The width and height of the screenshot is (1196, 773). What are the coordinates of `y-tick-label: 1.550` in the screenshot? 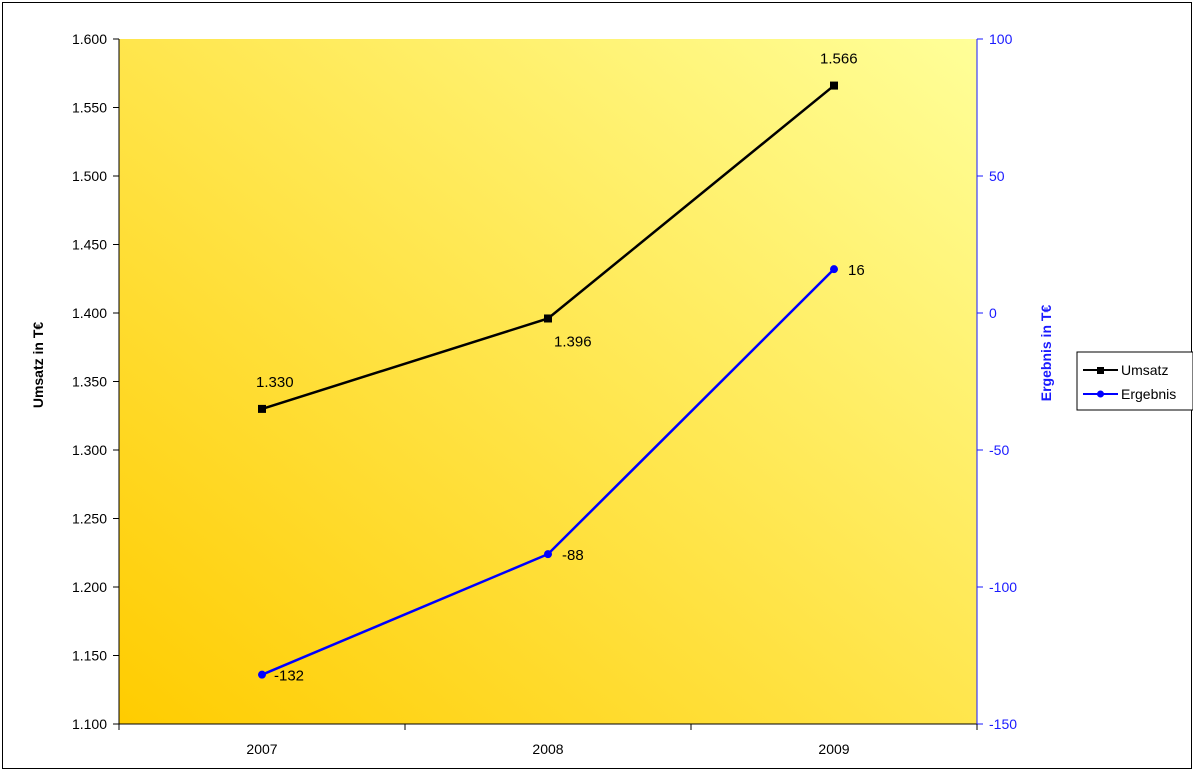 It's located at (89, 108).